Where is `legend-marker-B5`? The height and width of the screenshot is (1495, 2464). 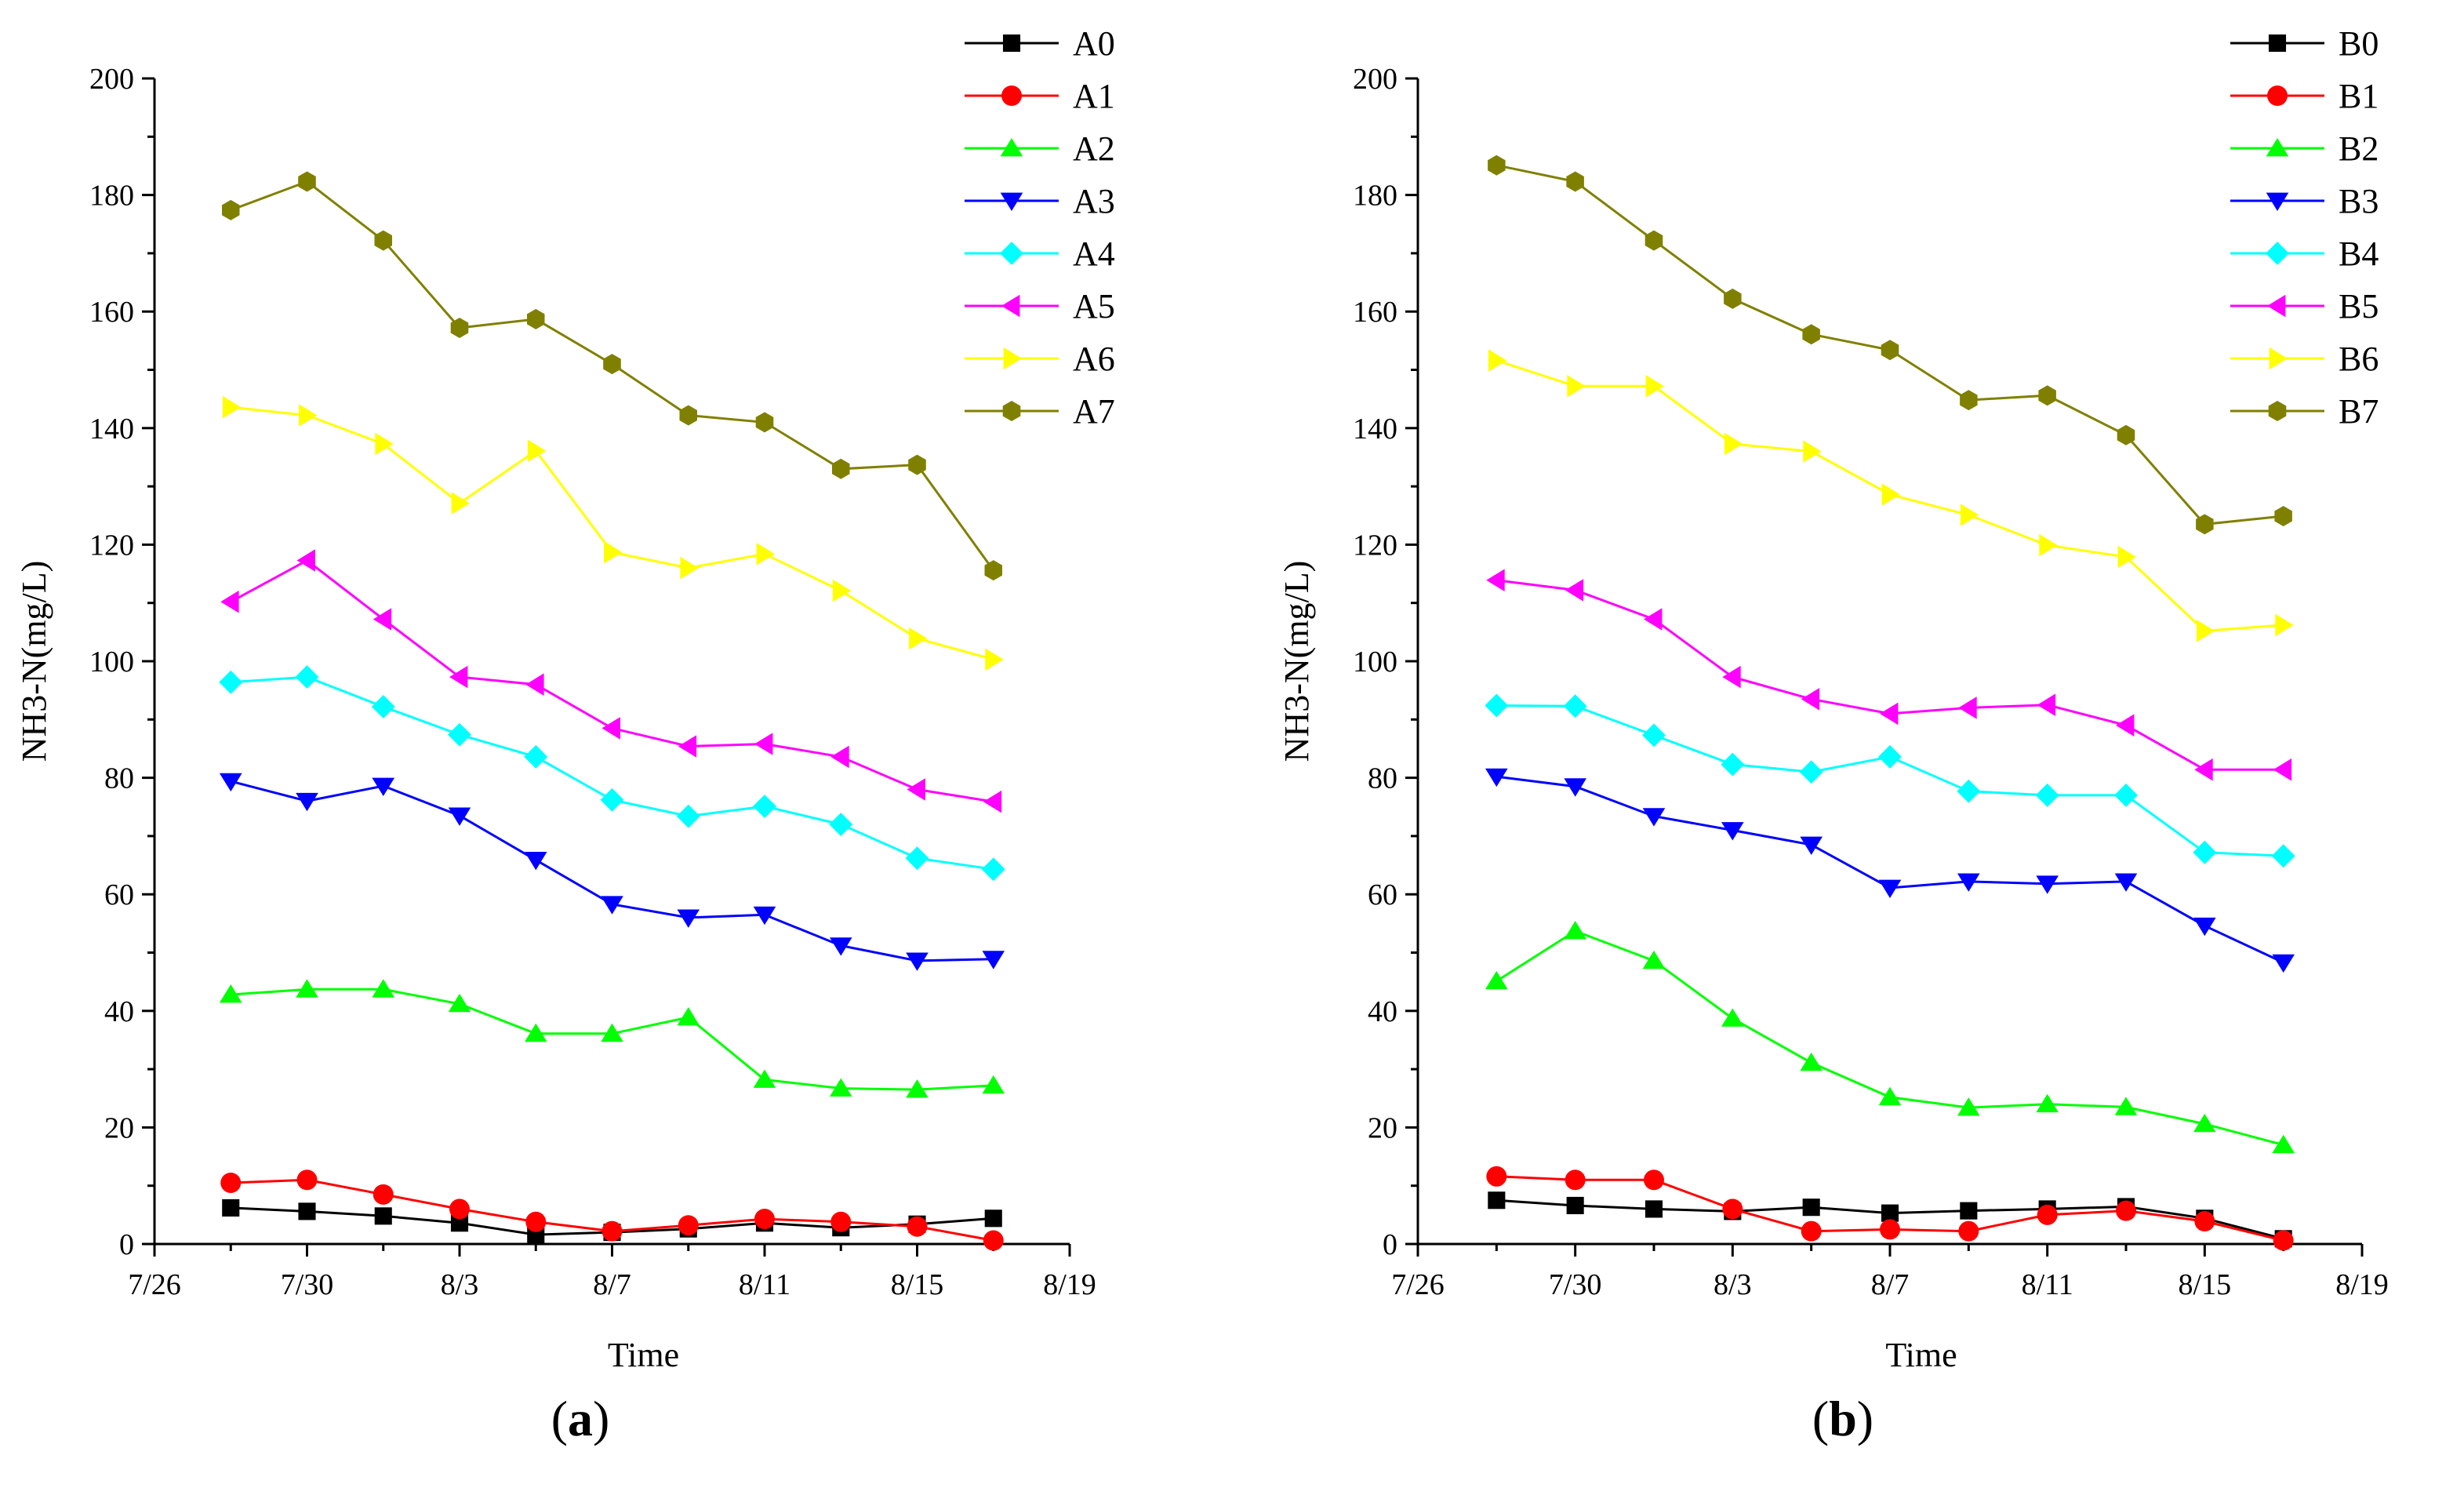
legend-marker-B5 is located at coordinates (2276, 306).